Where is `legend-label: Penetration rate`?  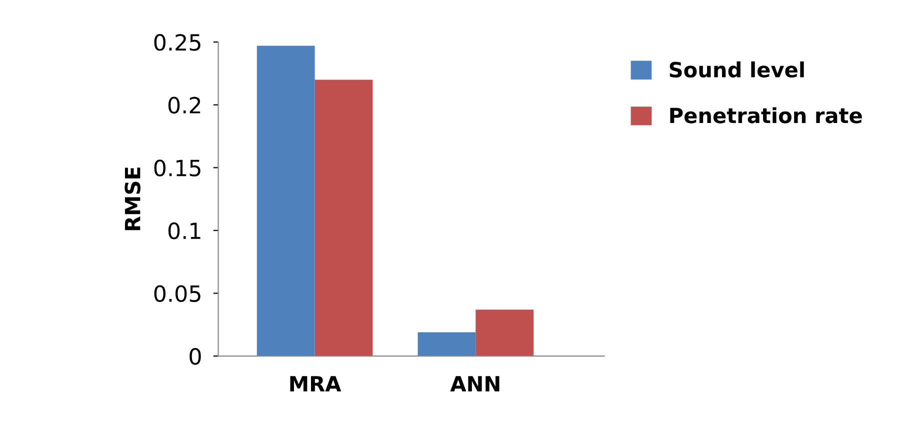 legend-label: Penetration rate is located at coordinates (766, 115).